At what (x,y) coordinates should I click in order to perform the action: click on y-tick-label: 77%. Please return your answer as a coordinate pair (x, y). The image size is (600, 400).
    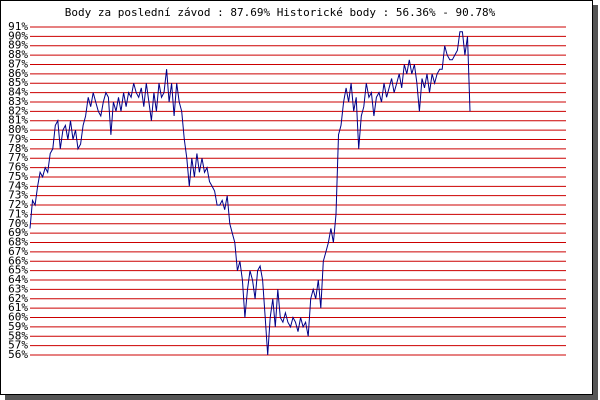
    Looking at the image, I should click on (18, 157).